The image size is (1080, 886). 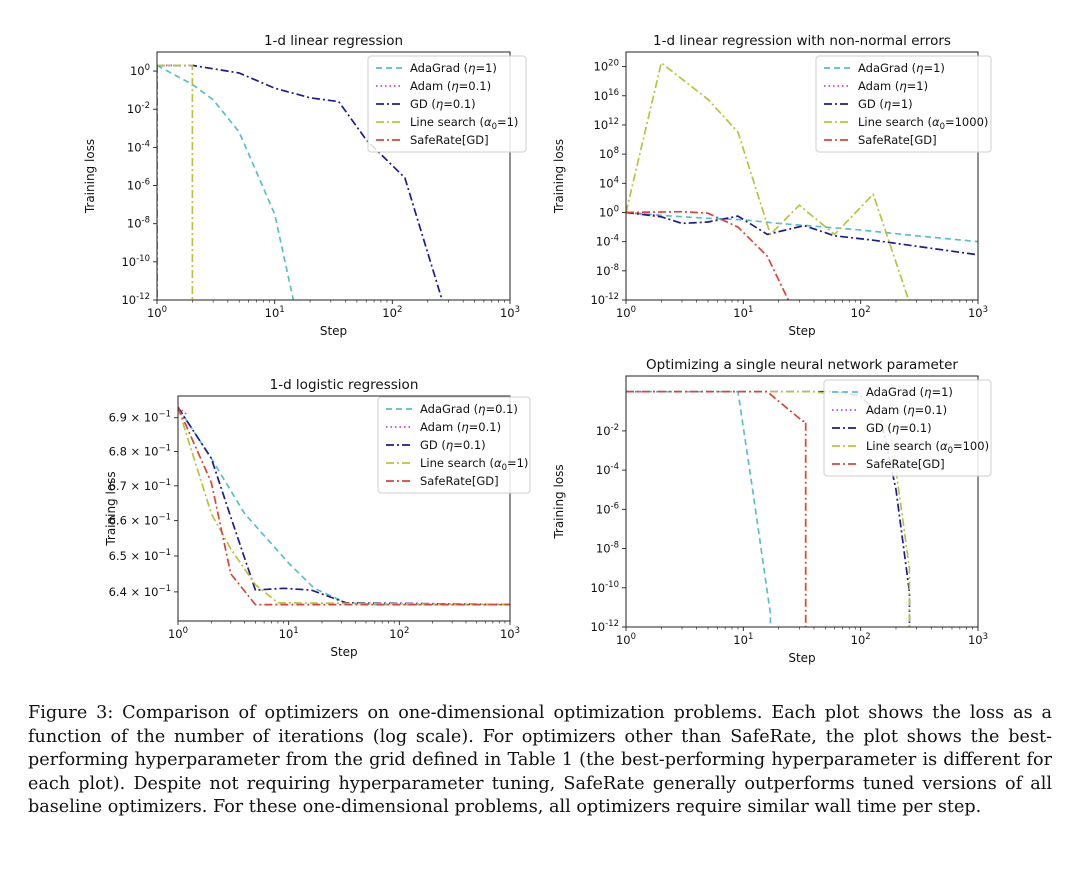 What do you see at coordinates (609, 182) in the screenshot?
I see `y-tick-label: 10⁴` at bounding box center [609, 182].